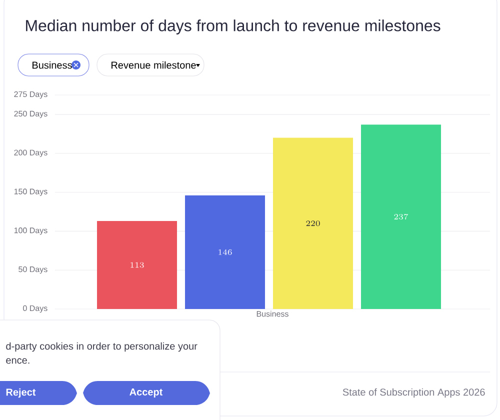  I want to click on text: State of Subscription Apps 2026, so click(413, 393).